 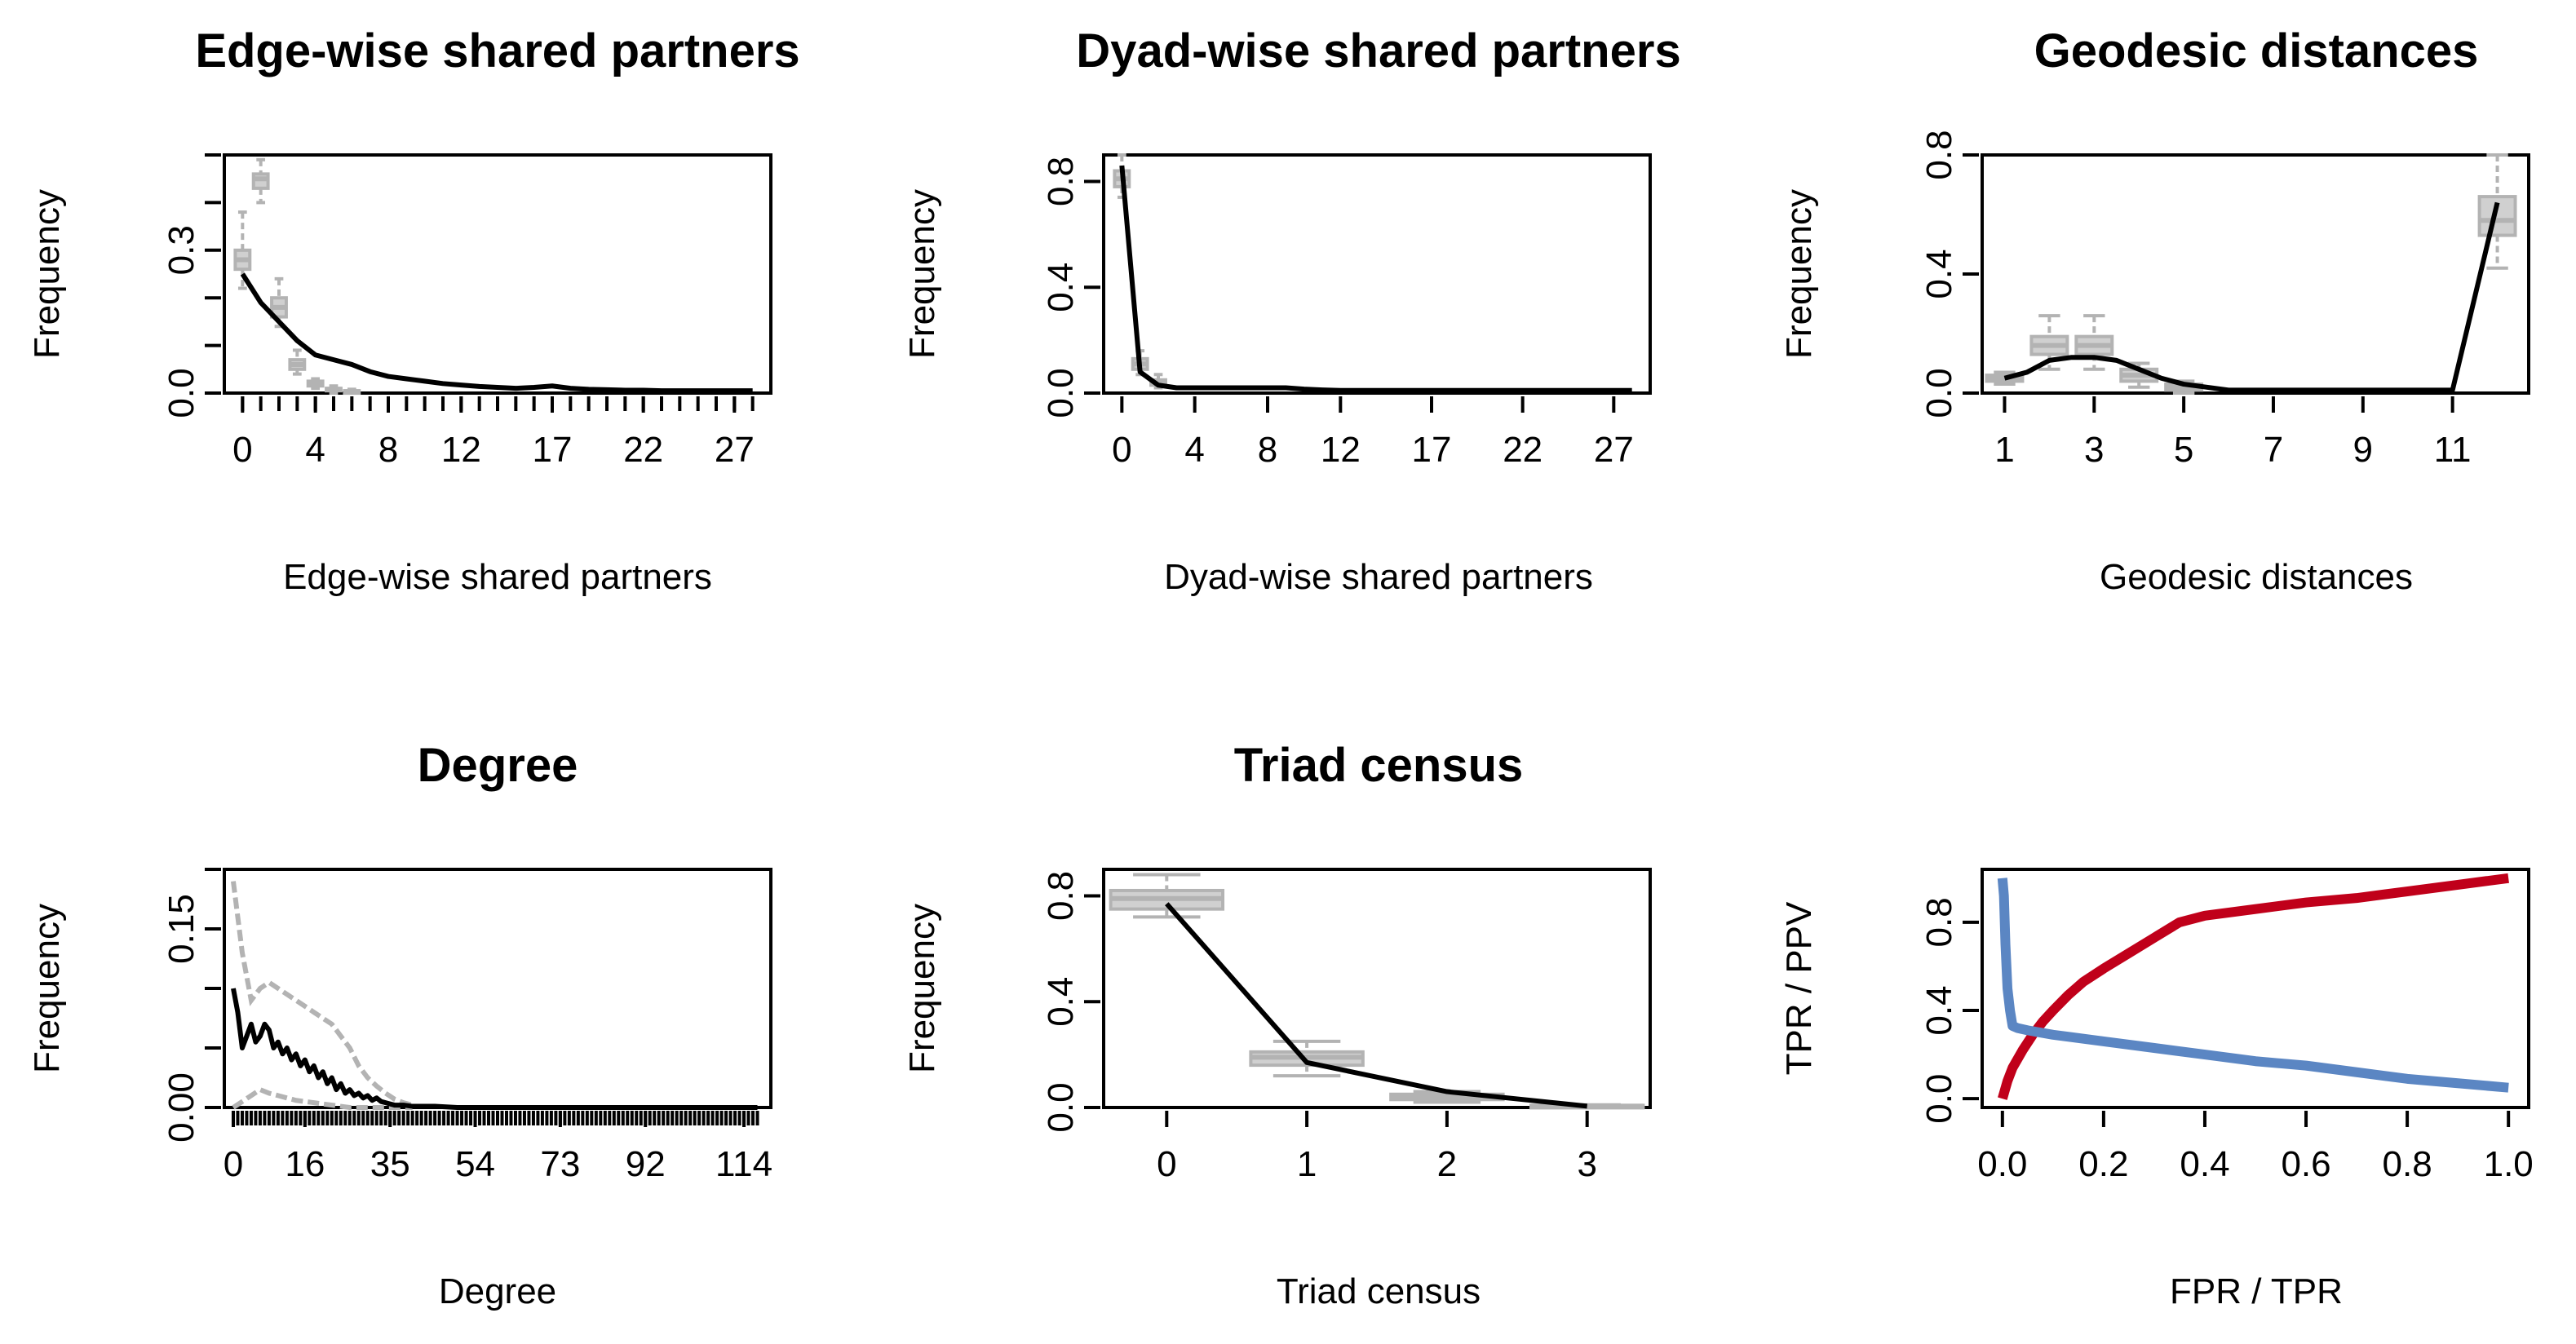 What do you see at coordinates (475, 1164) in the screenshot?
I see `x-tick-label: 54` at bounding box center [475, 1164].